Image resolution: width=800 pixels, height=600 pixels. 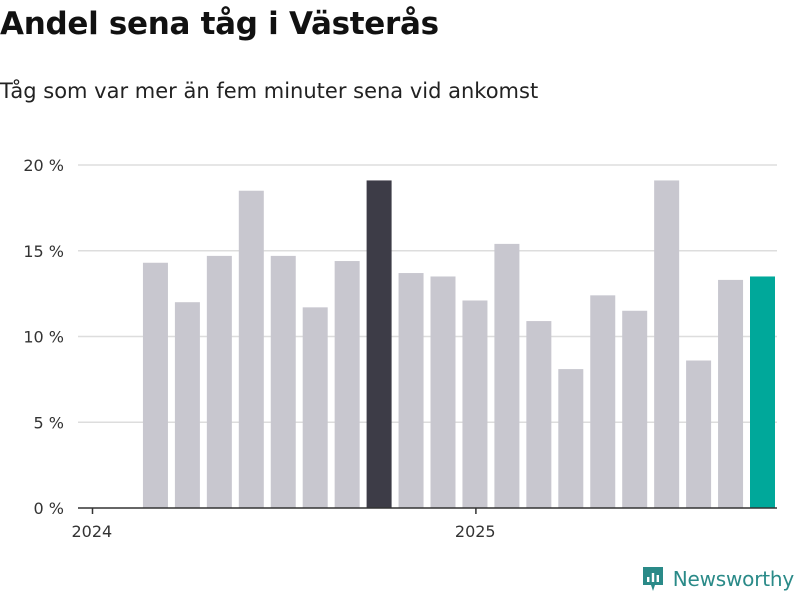 I want to click on chart-title: Andel sena tåg i Västerås, so click(x=219, y=24).